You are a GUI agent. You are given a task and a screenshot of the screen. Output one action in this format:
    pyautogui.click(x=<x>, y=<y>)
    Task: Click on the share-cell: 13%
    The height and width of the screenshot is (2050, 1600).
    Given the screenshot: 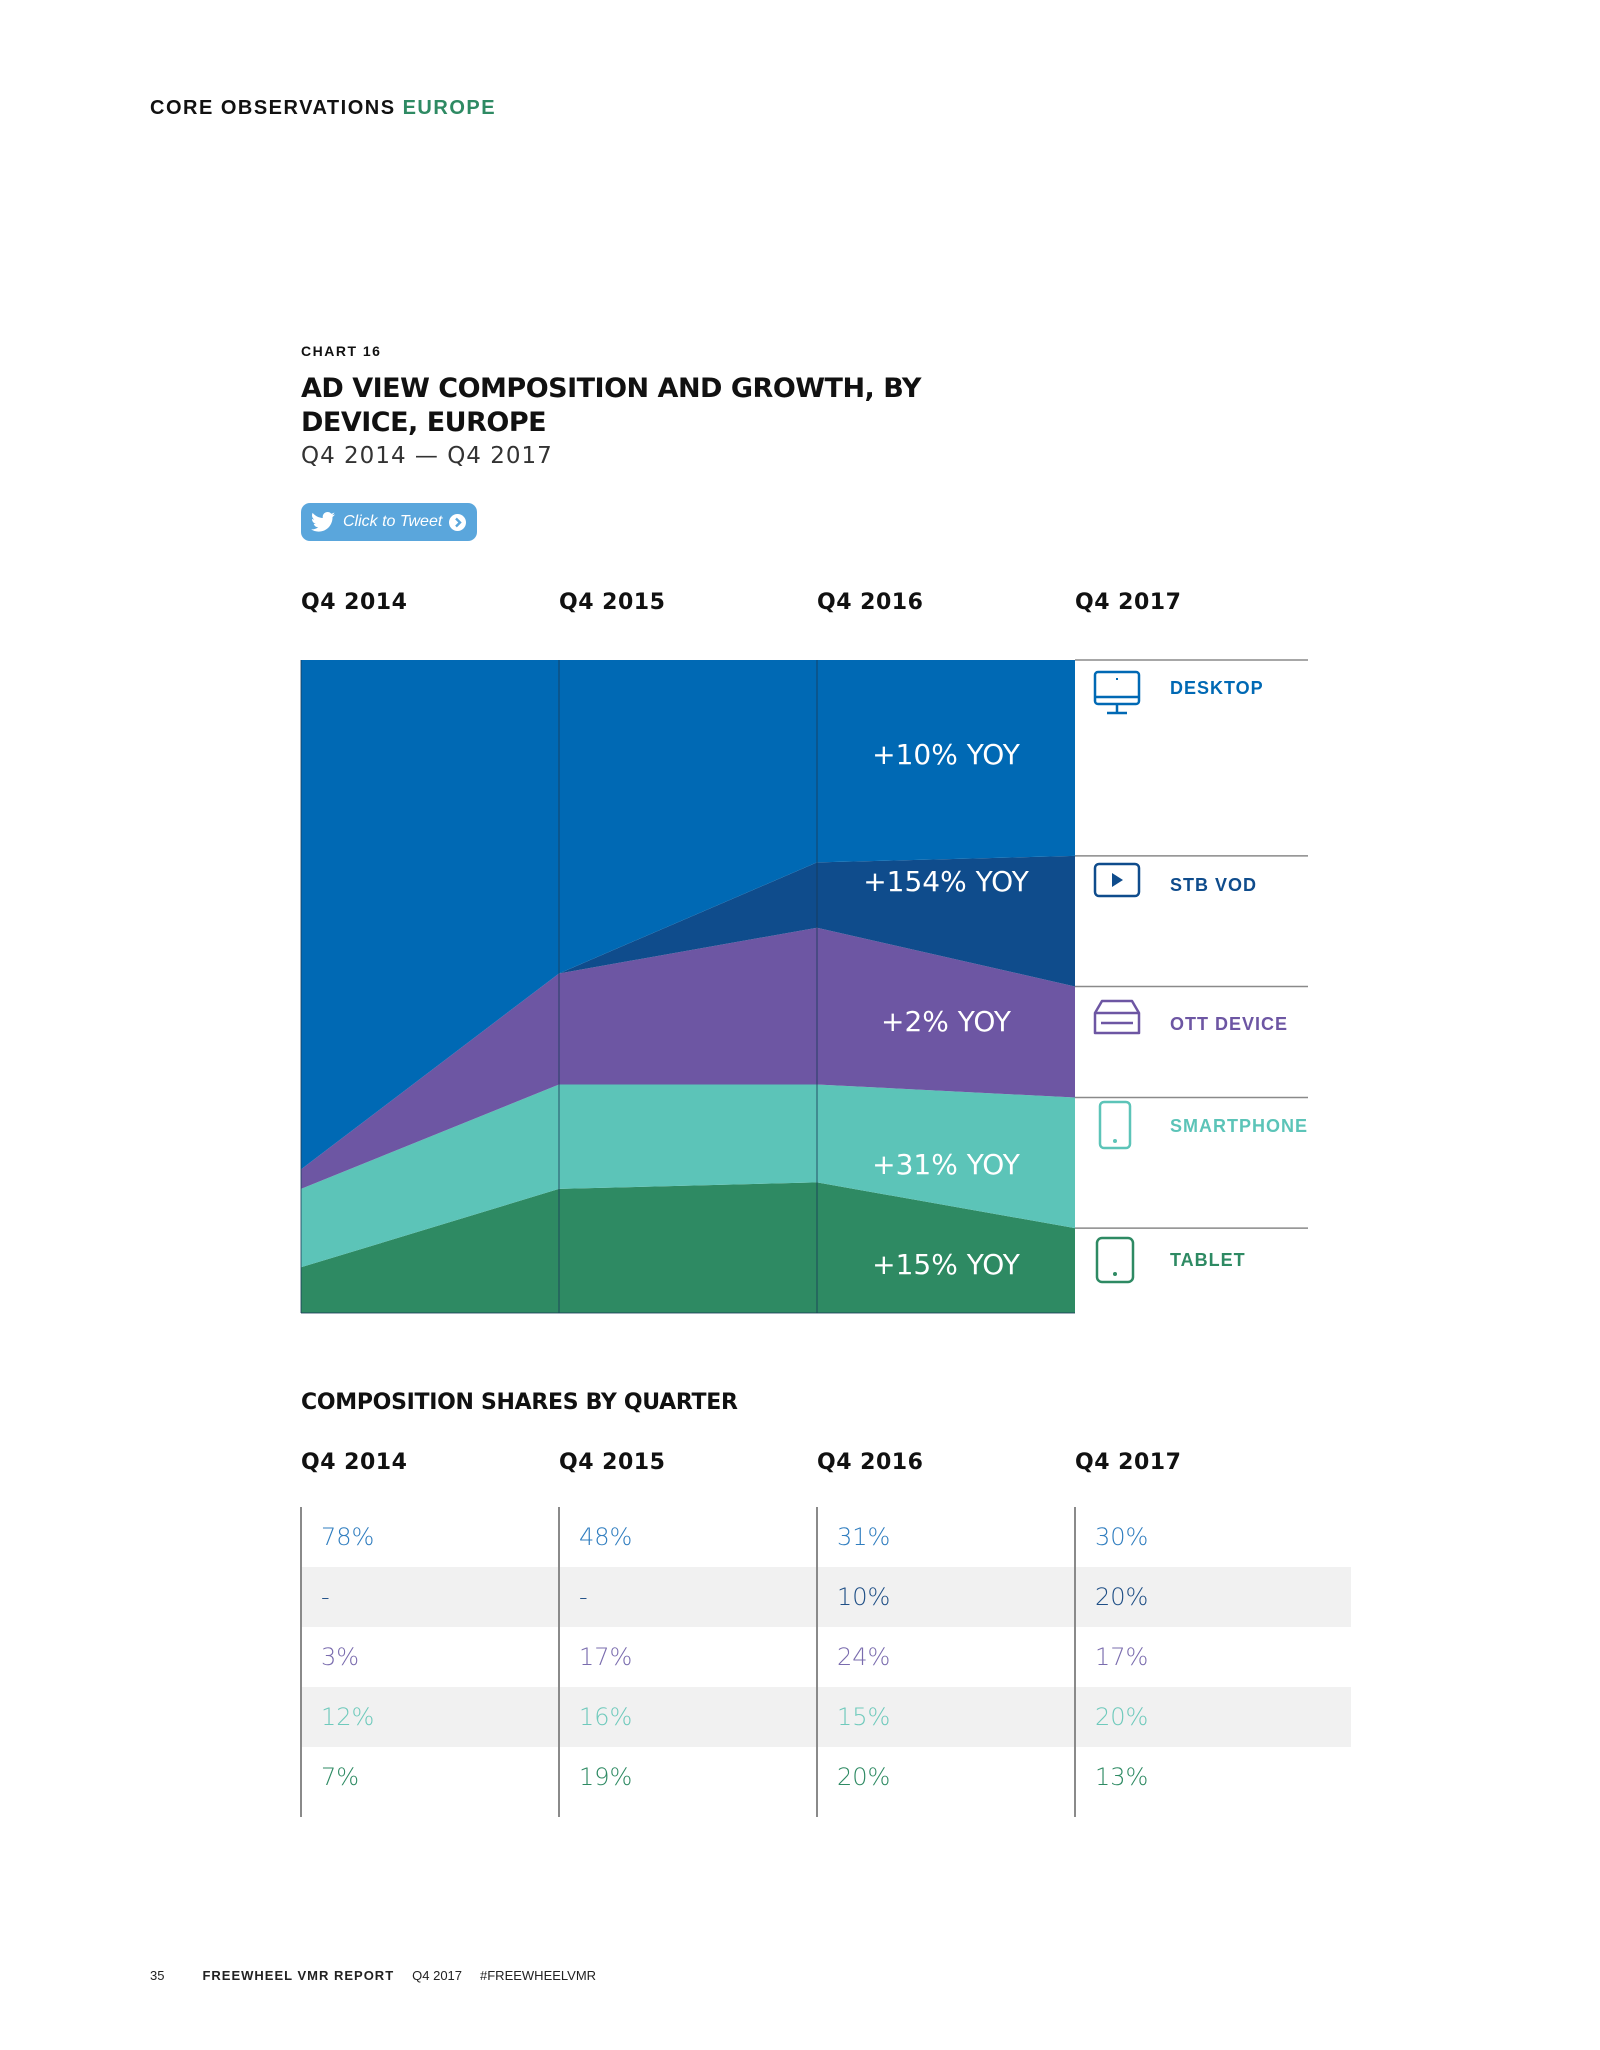 What is the action you would take?
    pyautogui.click(x=1122, y=1777)
    